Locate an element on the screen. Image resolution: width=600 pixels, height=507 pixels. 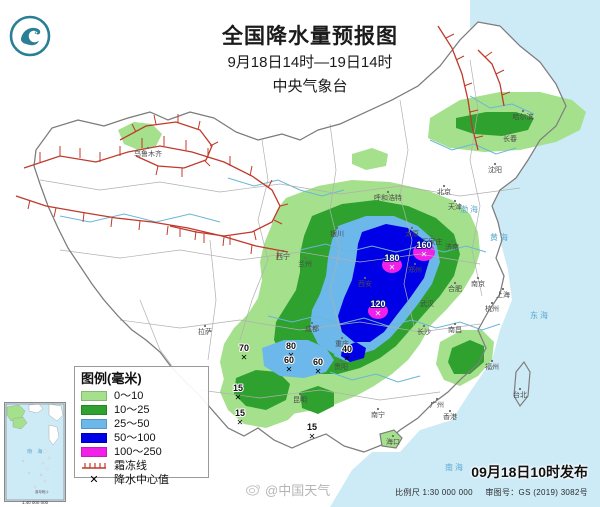
precip-center-value: 40 is located at coordinates (347, 349).